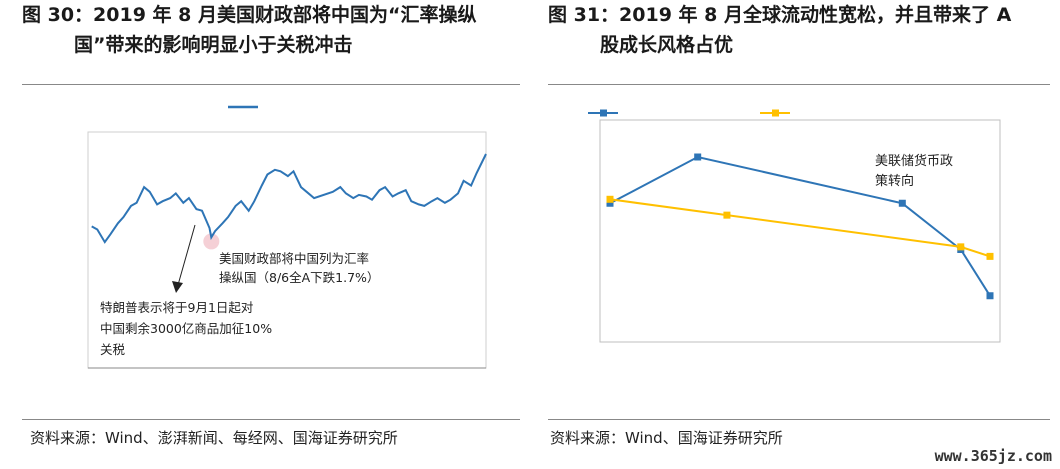  Describe the element at coordinates (113, 349) in the screenshot. I see `annotation-line: 关税` at that location.